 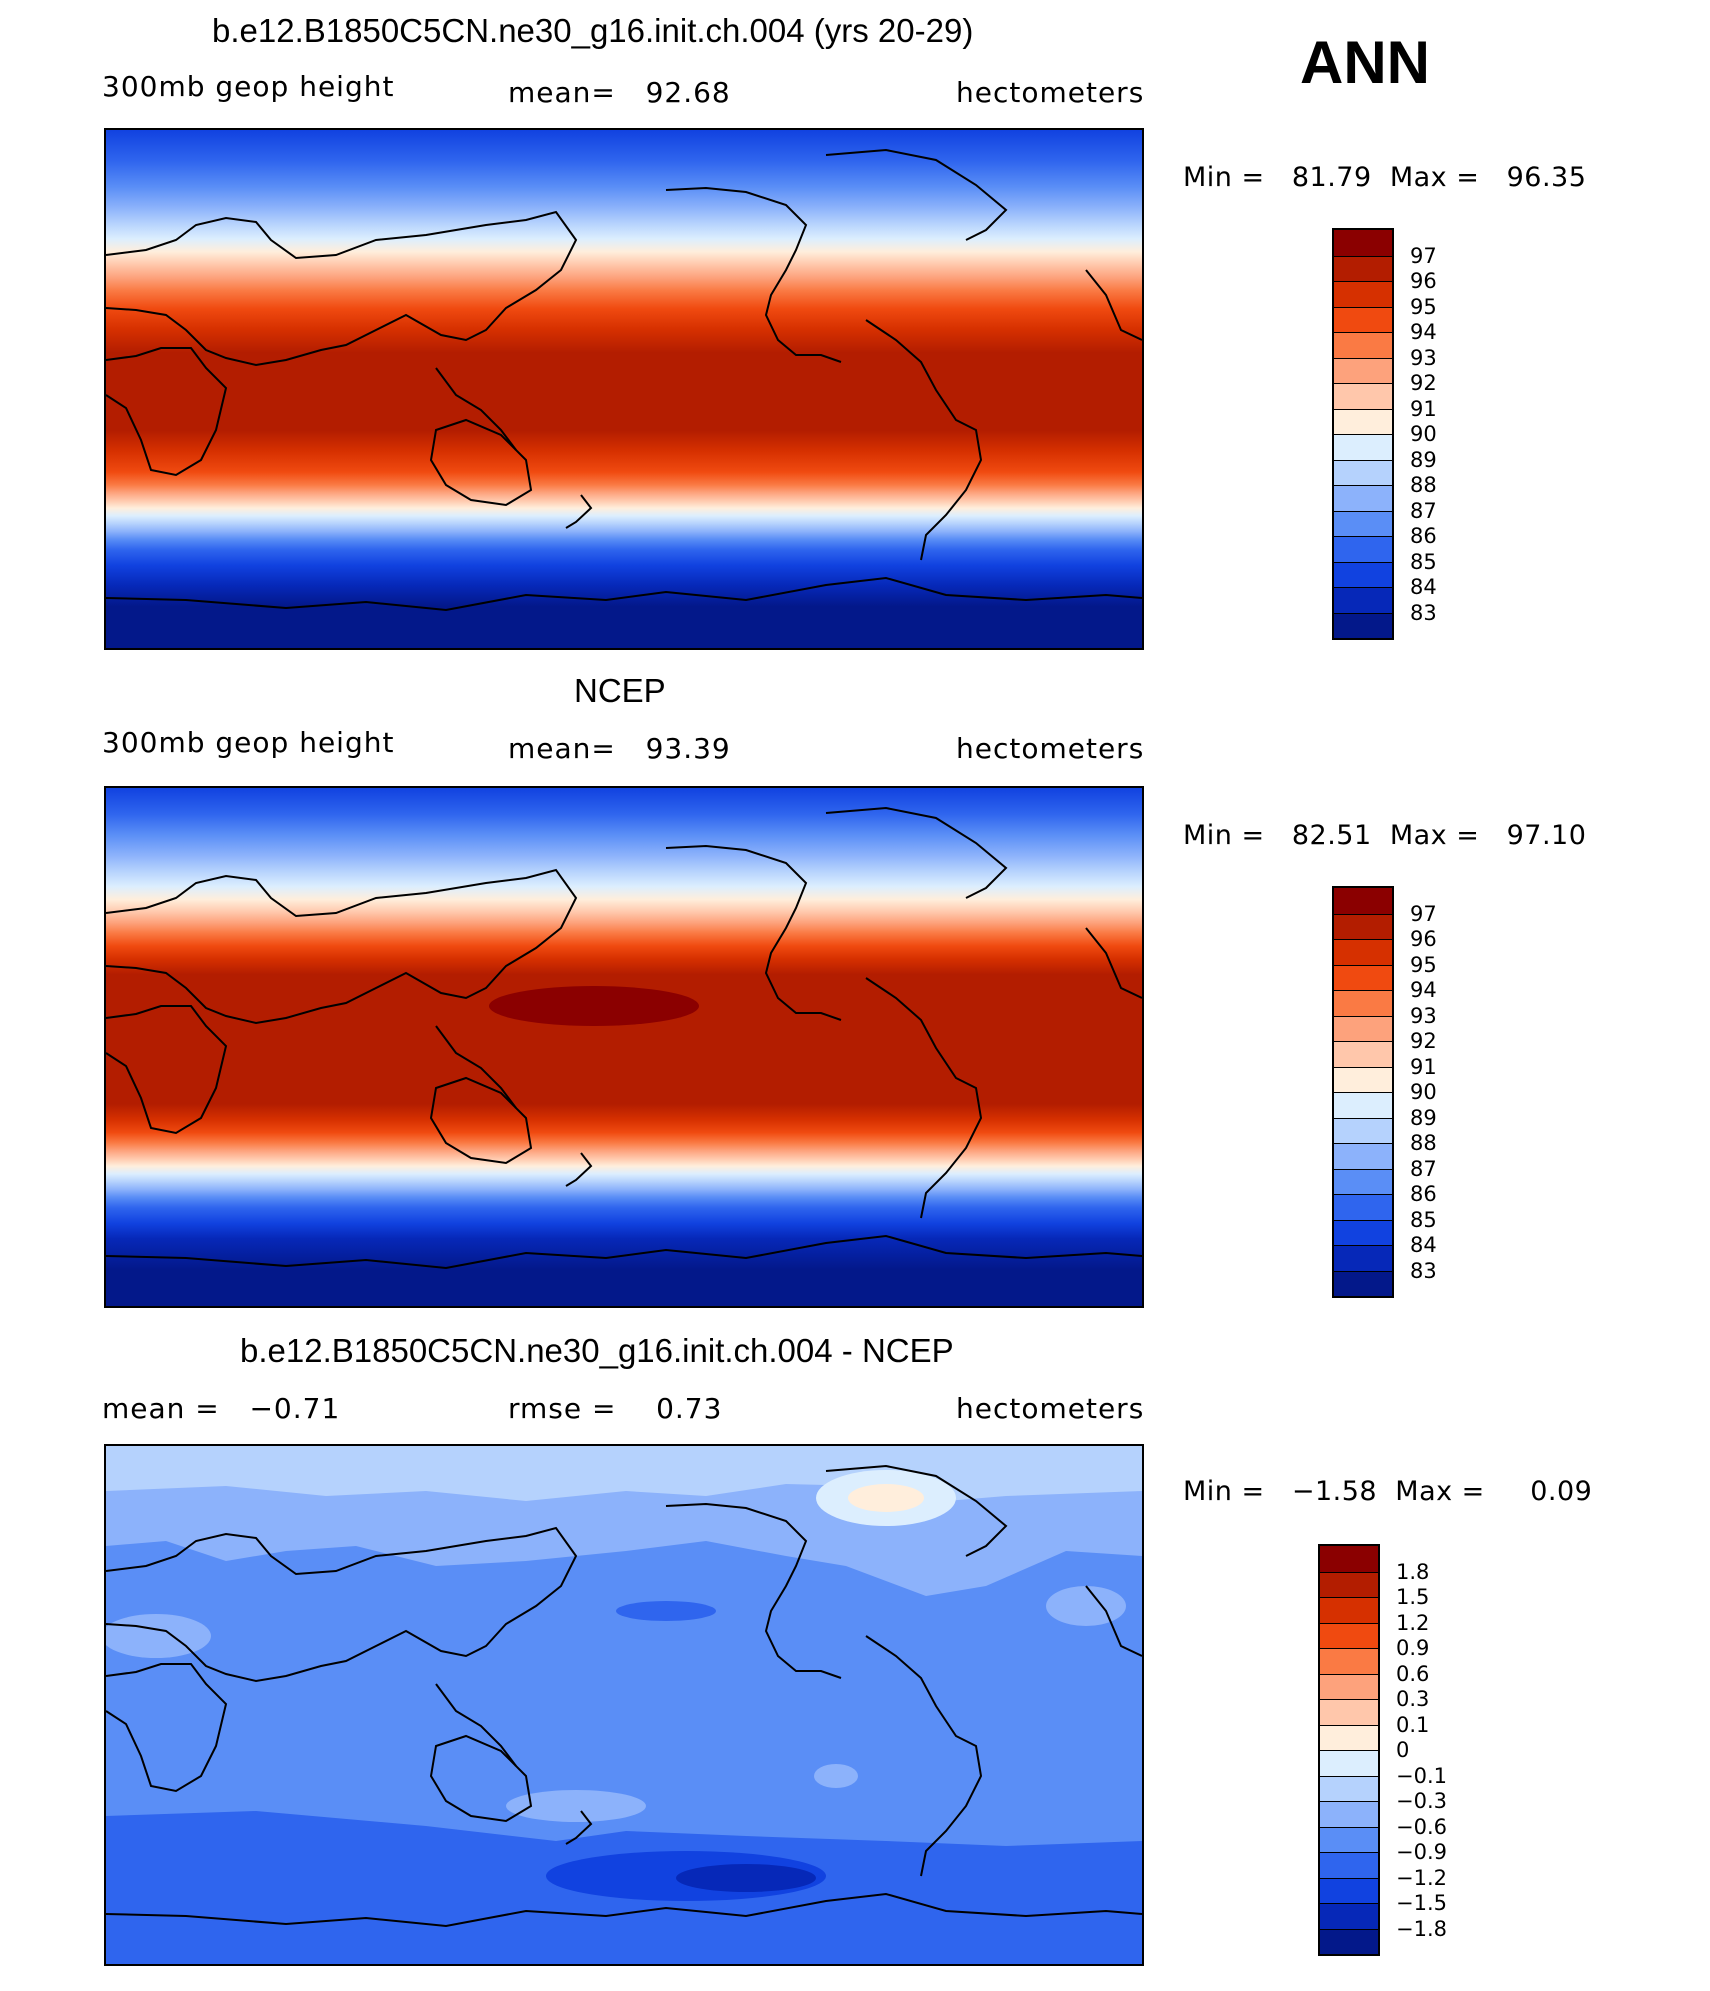 I want to click on panel-1-units: hectometers, so click(x=1050, y=92).